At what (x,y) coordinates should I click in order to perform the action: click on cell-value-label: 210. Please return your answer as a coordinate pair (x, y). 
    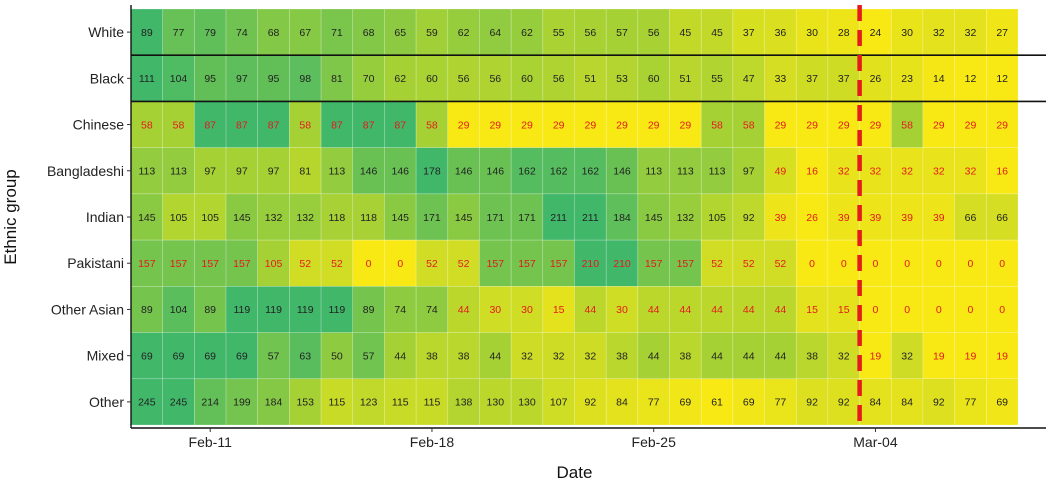
    Looking at the image, I should click on (591, 264).